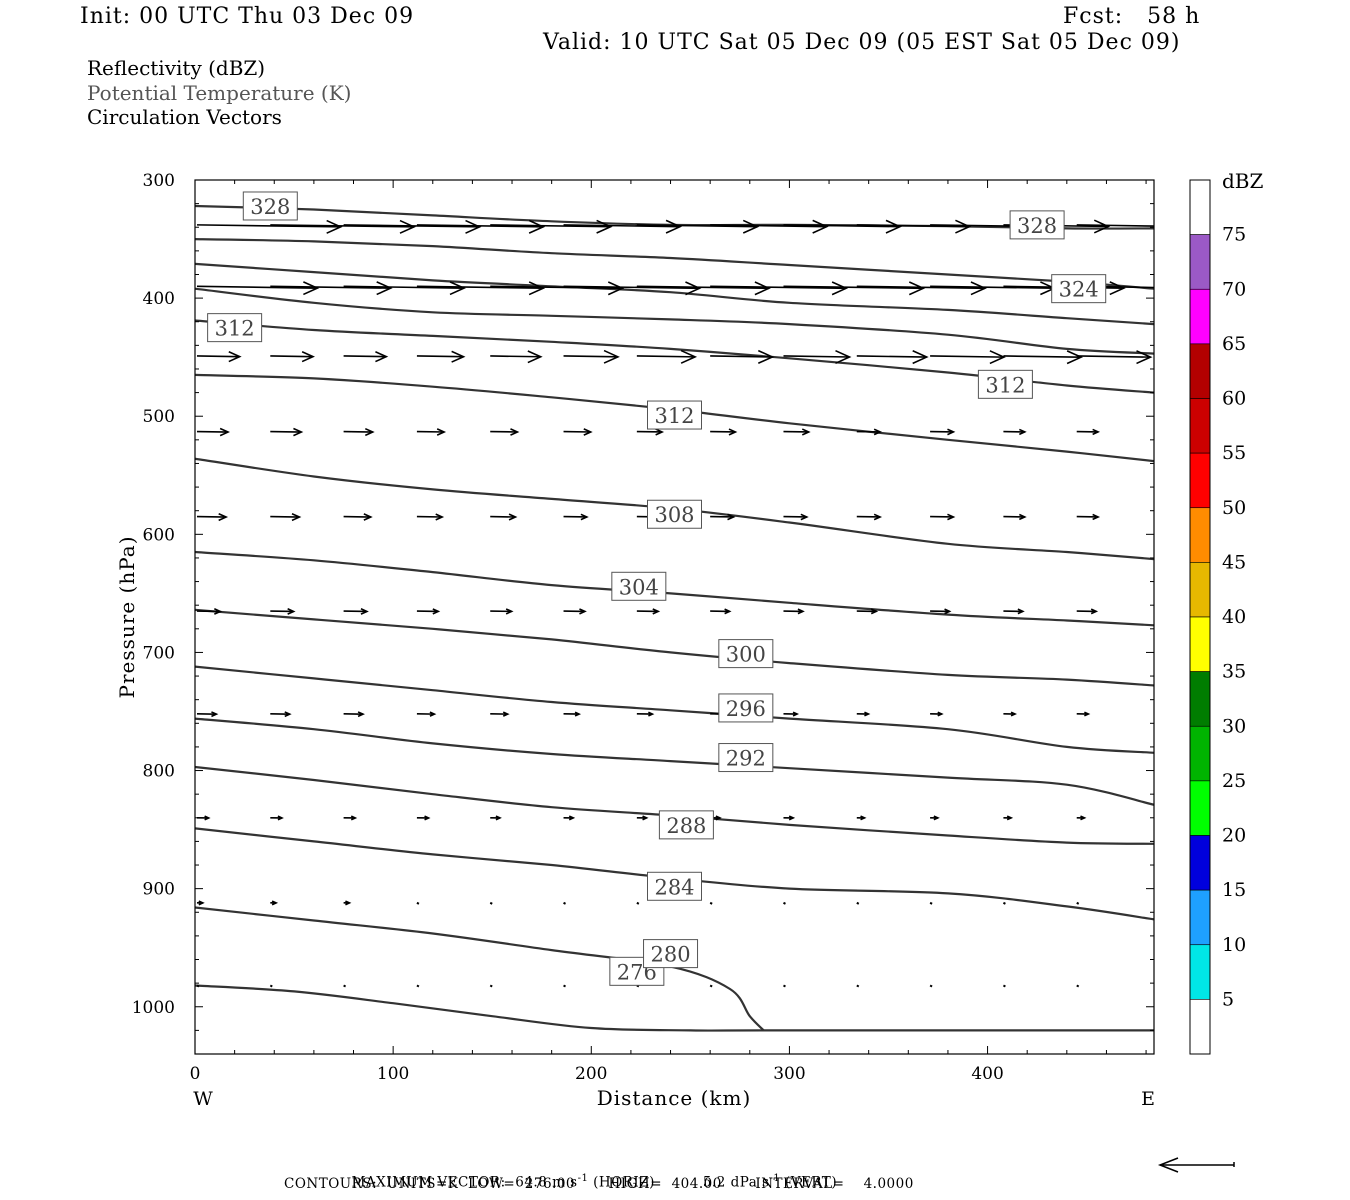 This screenshot has width=1350, height=1200. Describe the element at coordinates (1196, 1165) in the screenshot. I see `reference-vector` at that location.